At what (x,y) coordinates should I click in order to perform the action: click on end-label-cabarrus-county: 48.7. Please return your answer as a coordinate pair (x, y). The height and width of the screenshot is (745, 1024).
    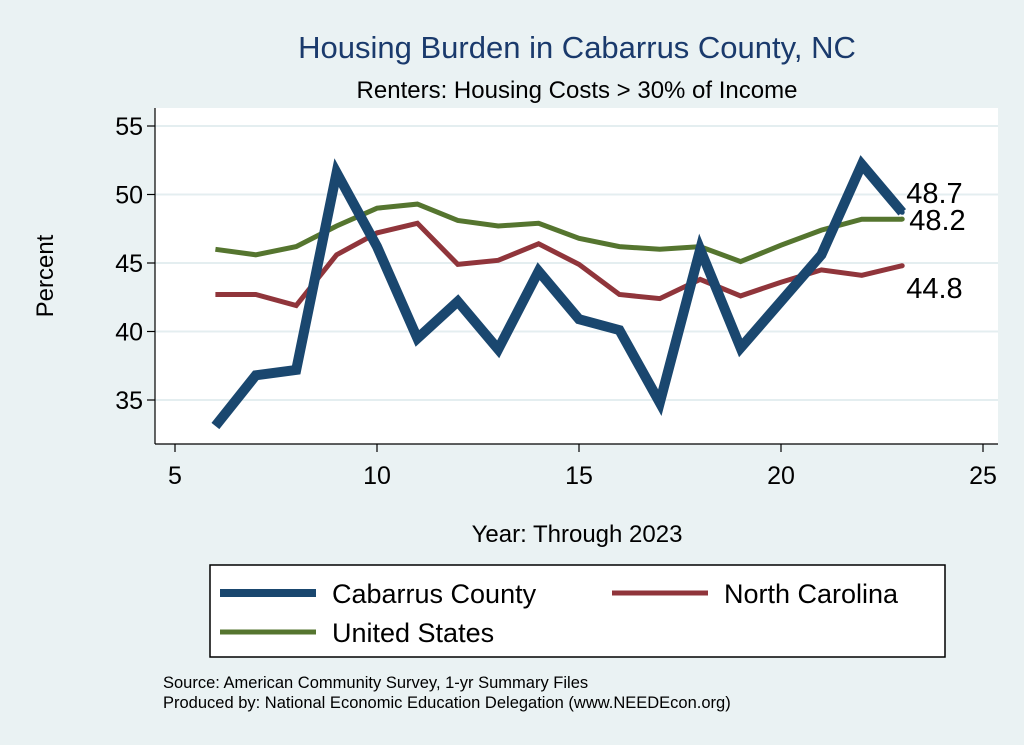
    Looking at the image, I should click on (934, 194).